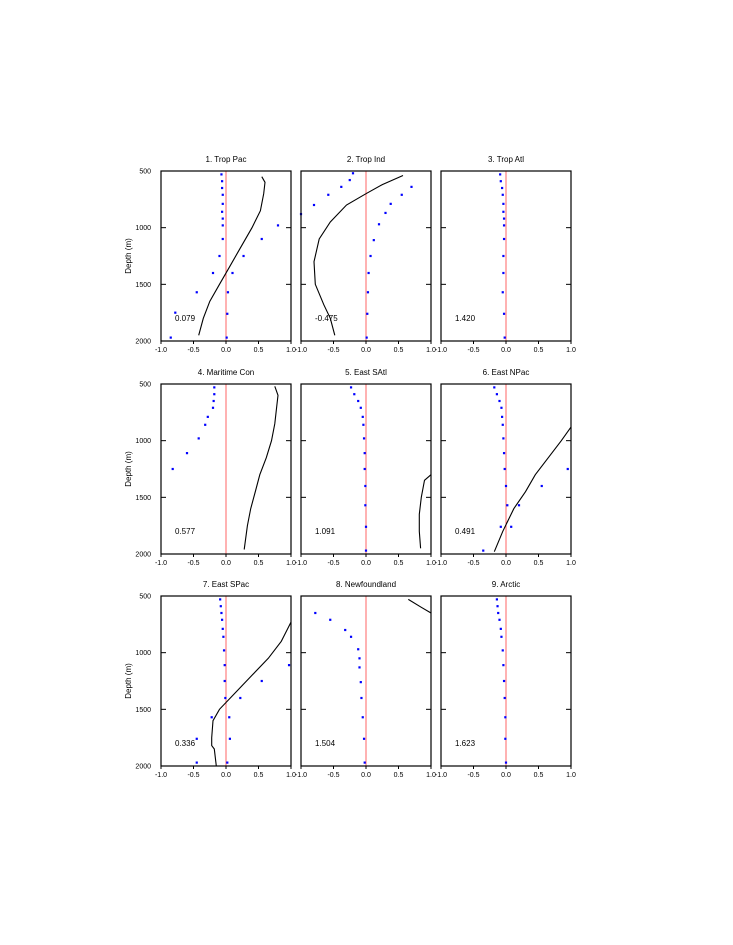 This screenshot has height=945, width=733. I want to click on panel-value-label: 1.091, so click(325, 531).